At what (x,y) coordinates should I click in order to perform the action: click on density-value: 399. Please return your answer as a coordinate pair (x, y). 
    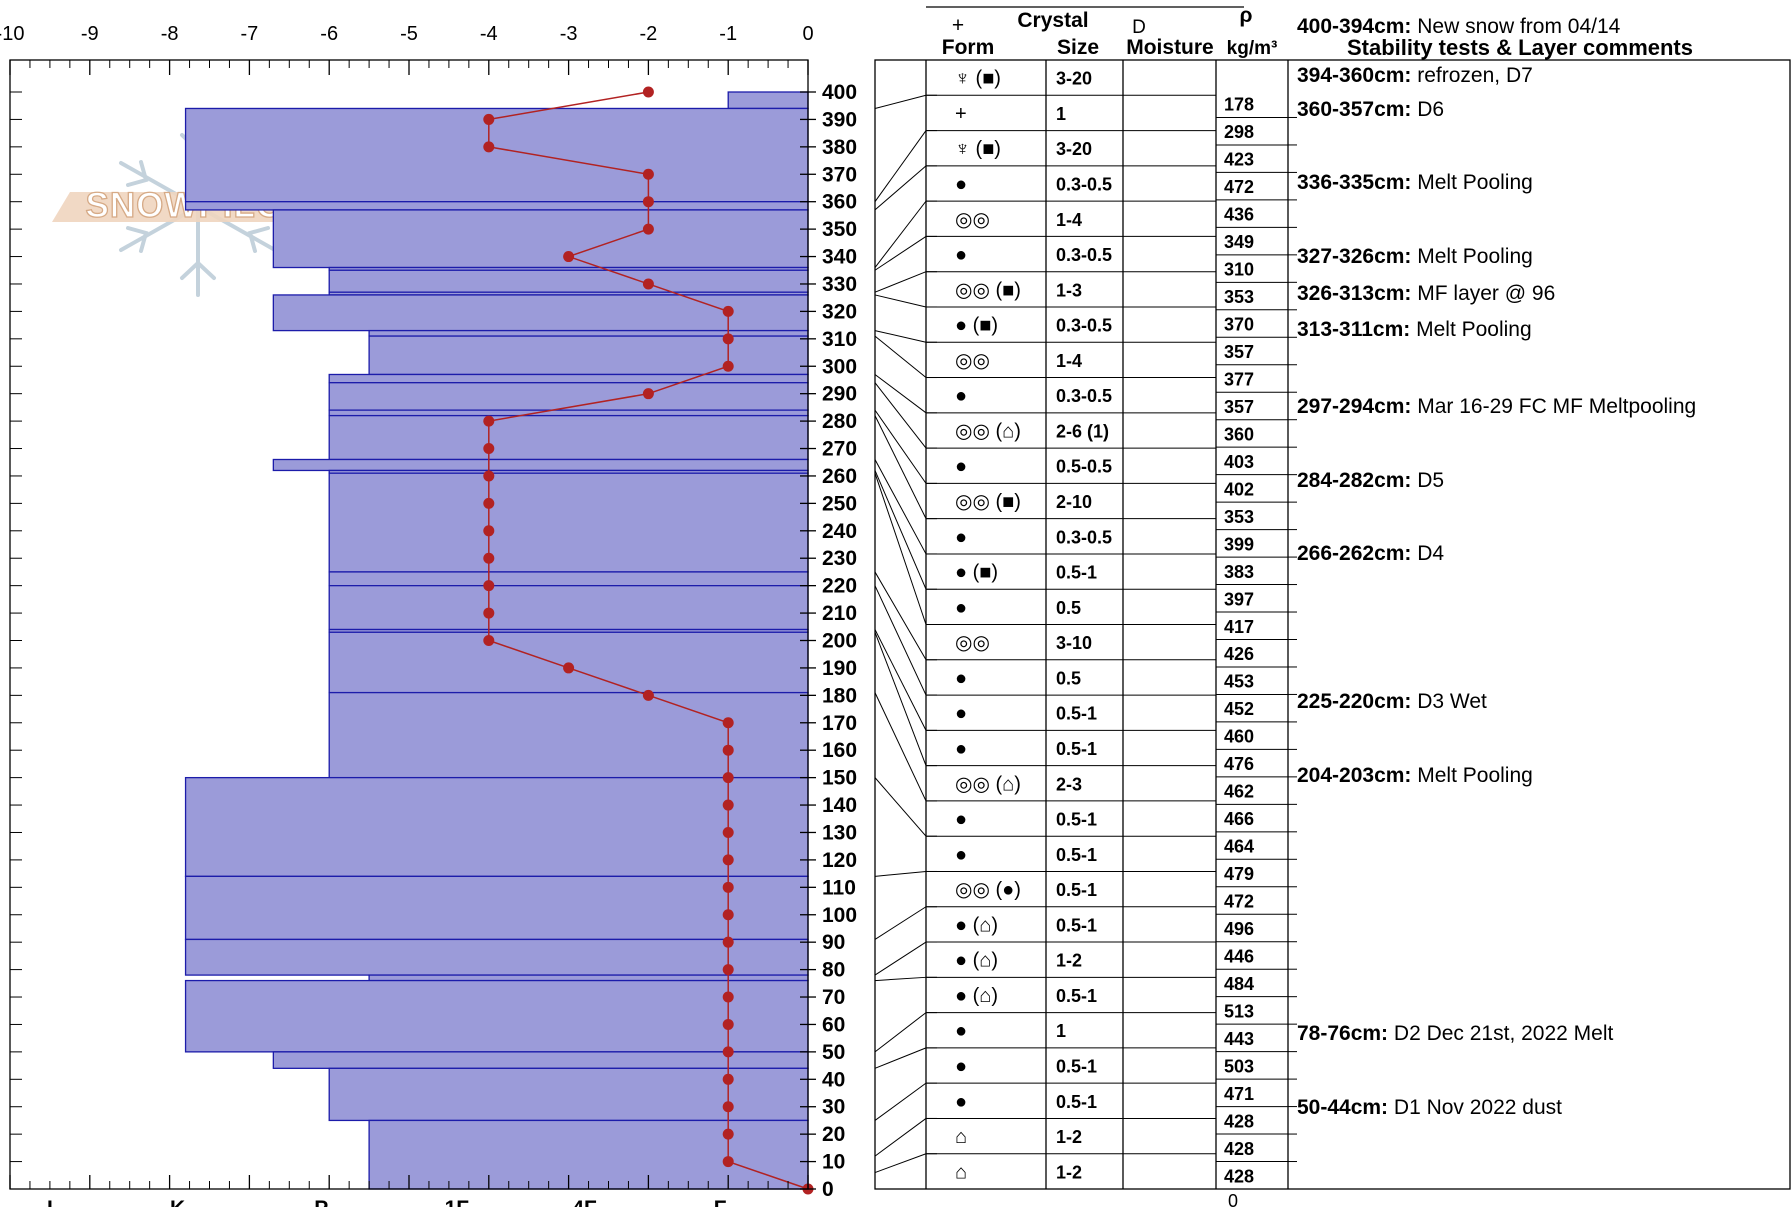
    Looking at the image, I should click on (1239, 544).